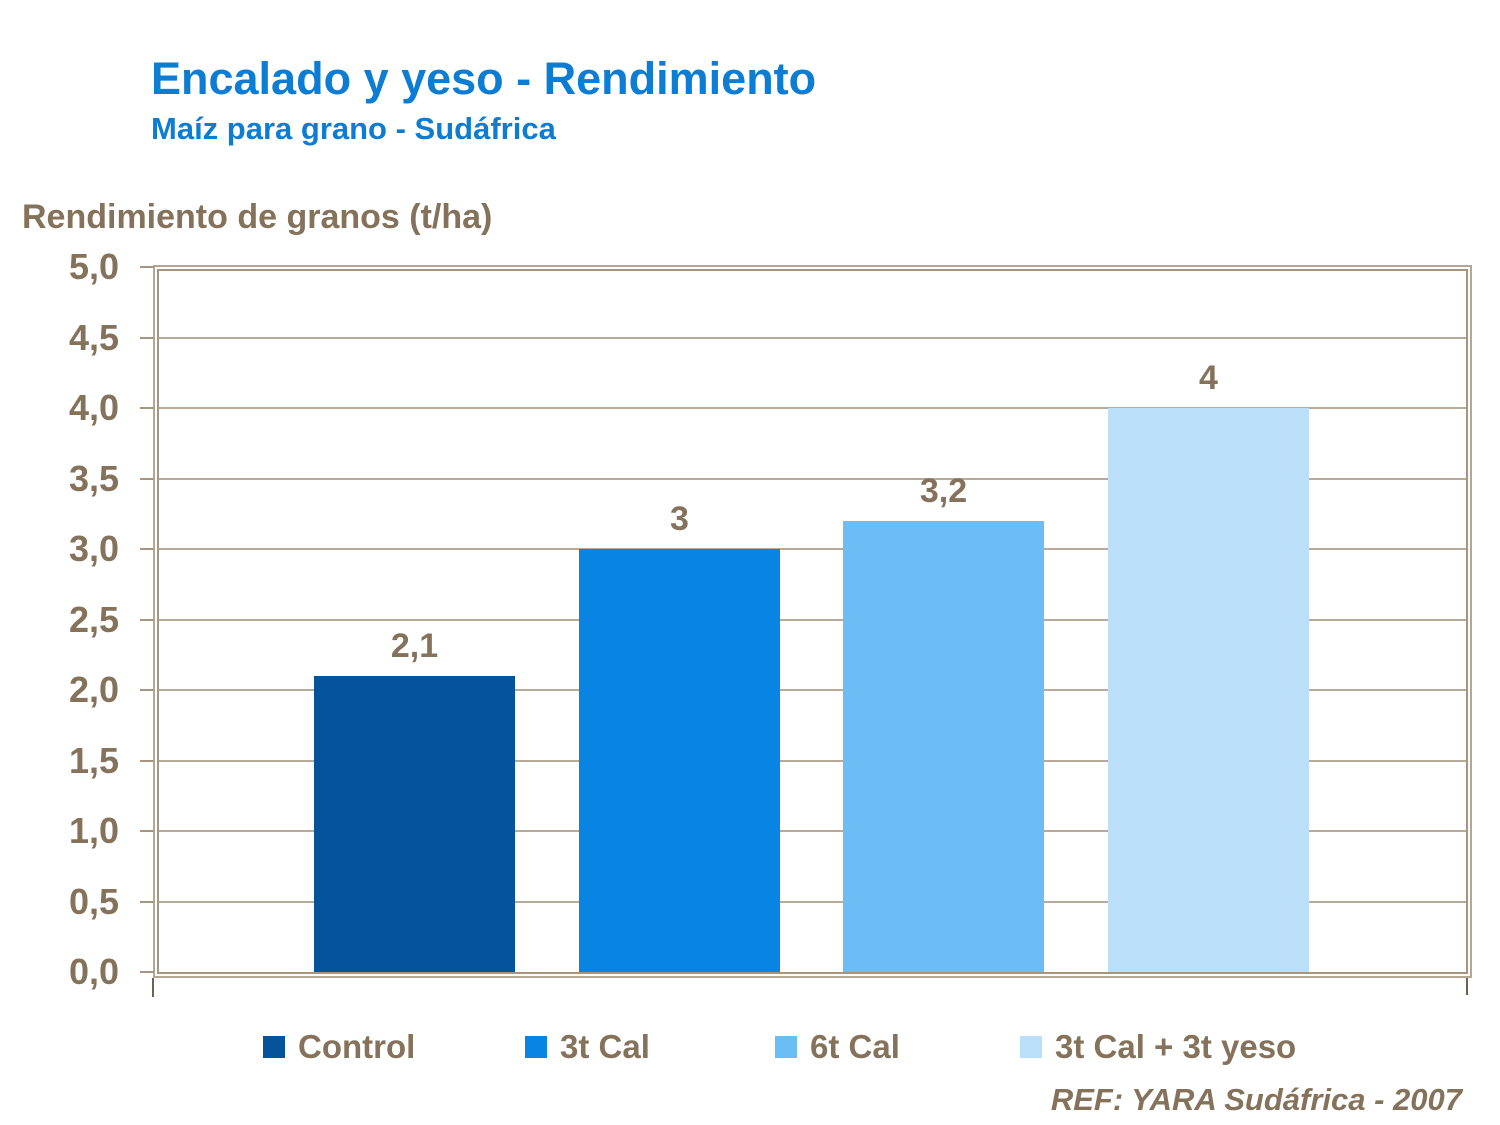 Image resolution: width=1500 pixels, height=1125 pixels. I want to click on chart-title: Encalado y yeso - Rendimiento, so click(484, 78).